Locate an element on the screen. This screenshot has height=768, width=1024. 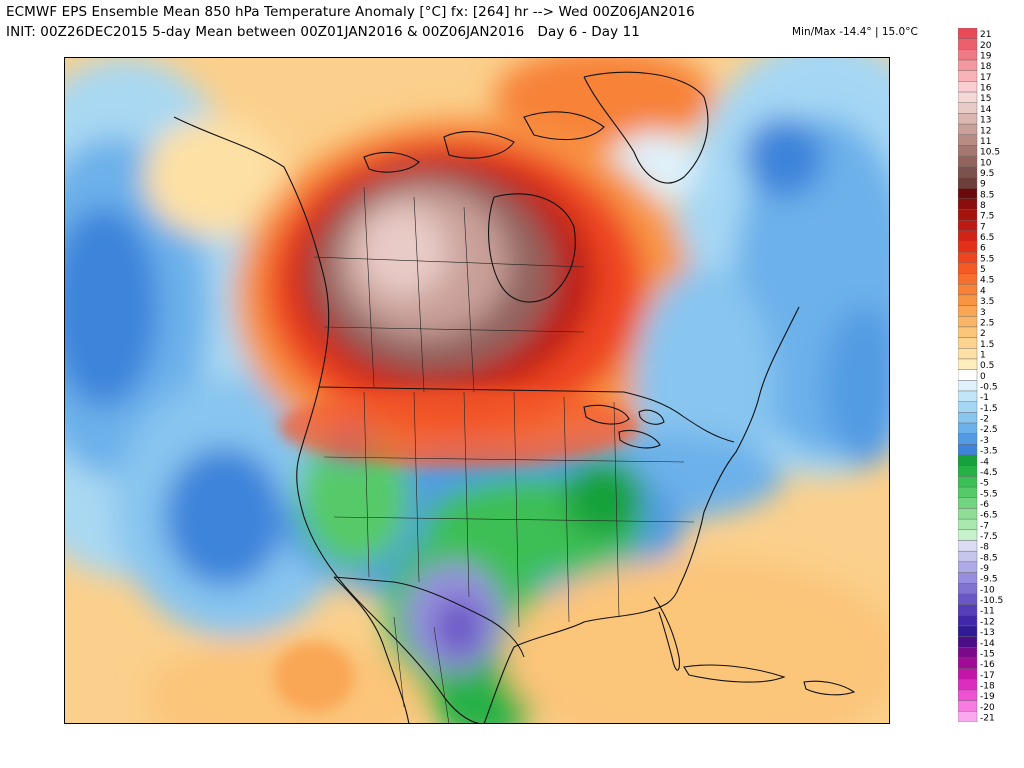
legend-label: -3 is located at coordinates (984, 441).